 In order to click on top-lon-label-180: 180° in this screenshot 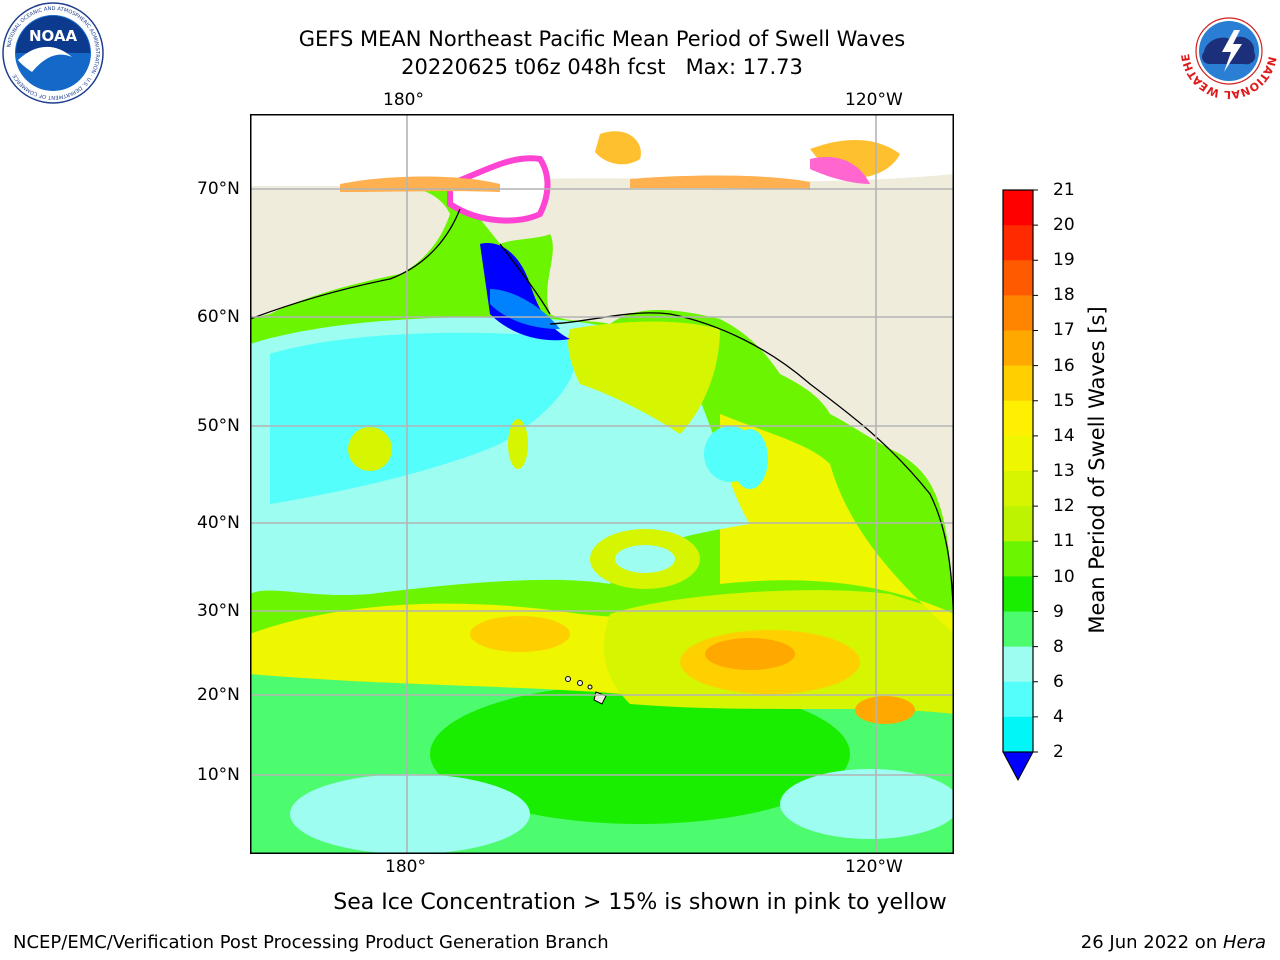, I will do `click(403, 100)`.